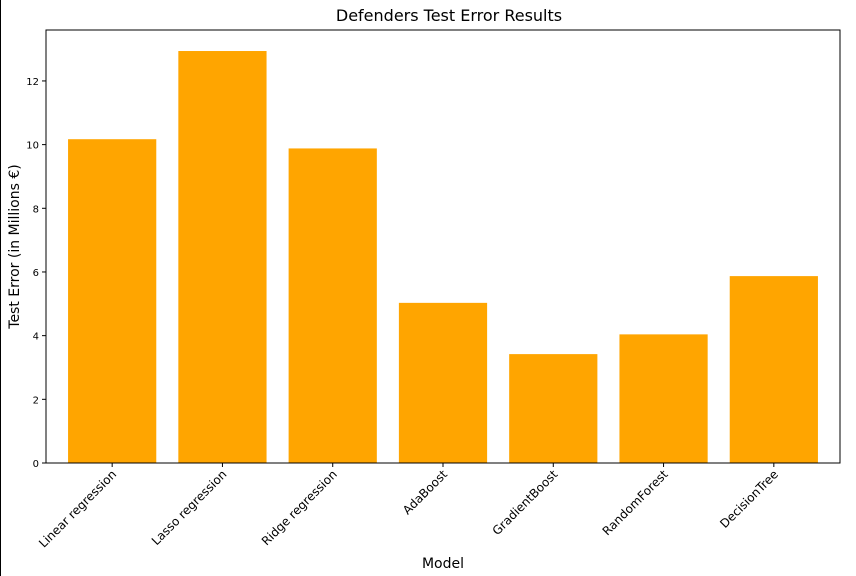  I want to click on x-tick-label: DecisionTree, so click(749, 499).